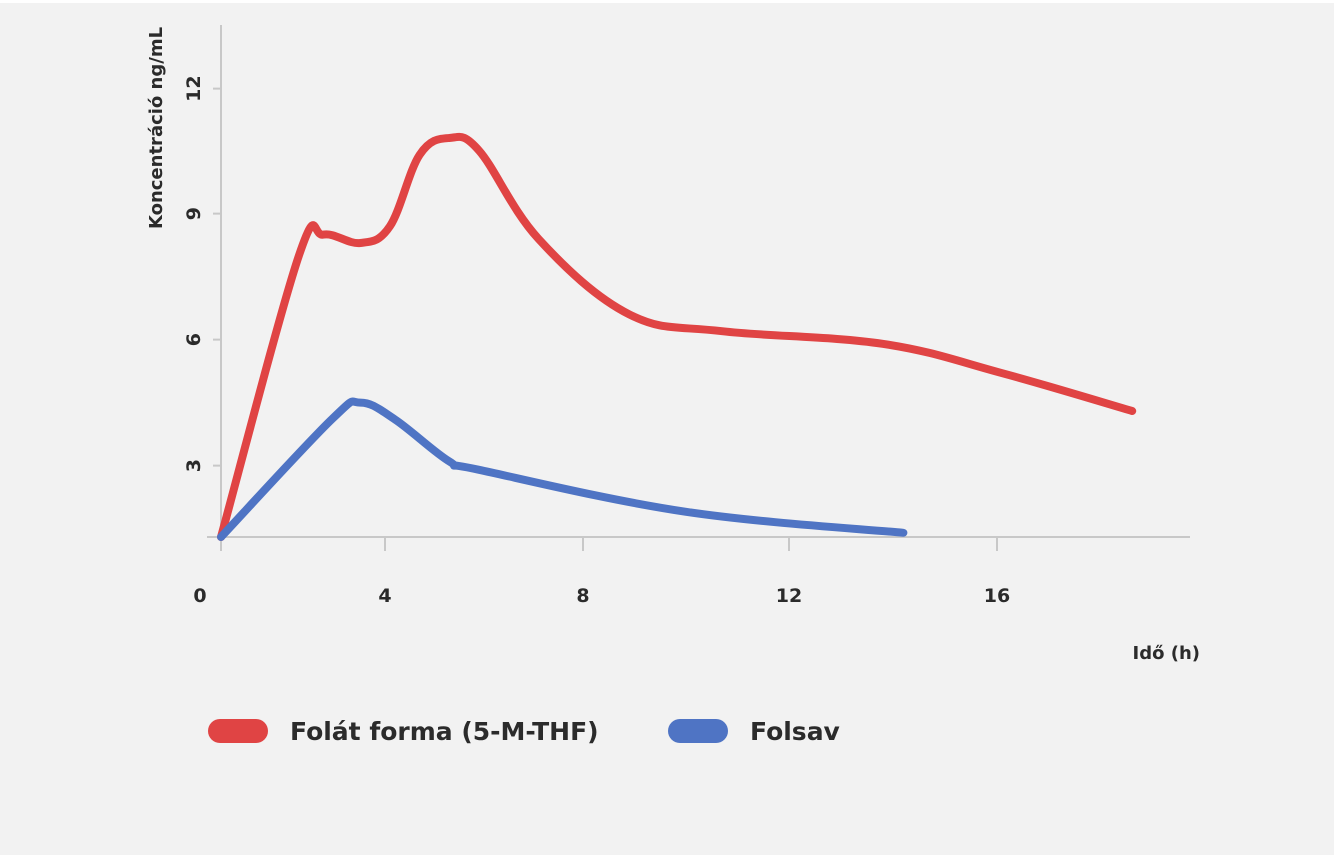 This screenshot has height=855, width=1334. What do you see at coordinates (156, 128) in the screenshot?
I see `y-axis-title: Koncentráció ng/mL` at bounding box center [156, 128].